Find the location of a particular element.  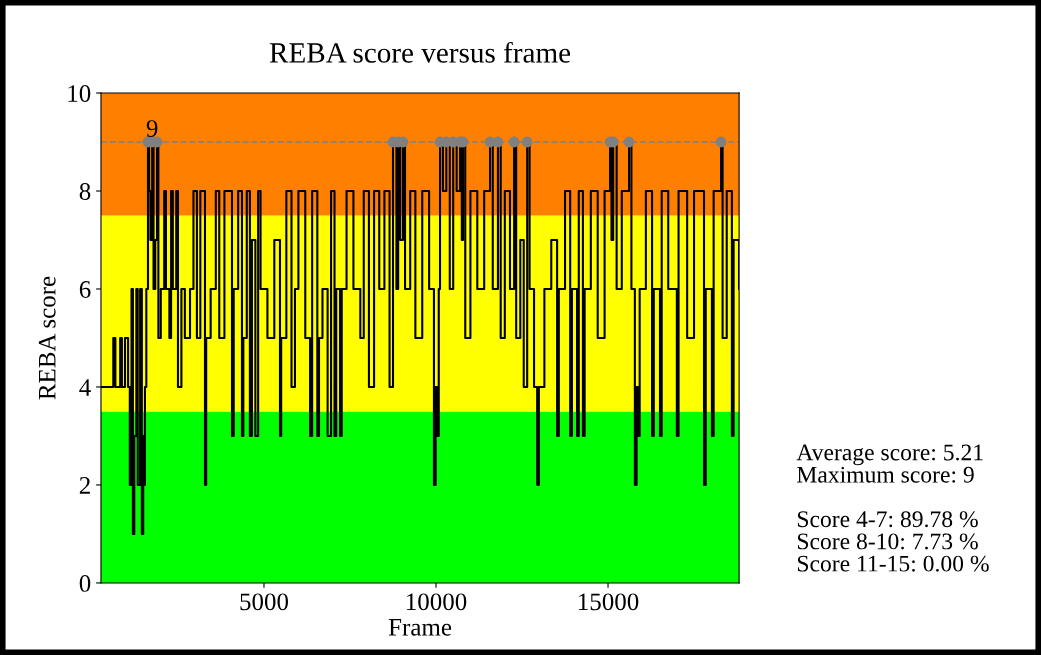

y-tick-label: 0 is located at coordinates (85, 583).